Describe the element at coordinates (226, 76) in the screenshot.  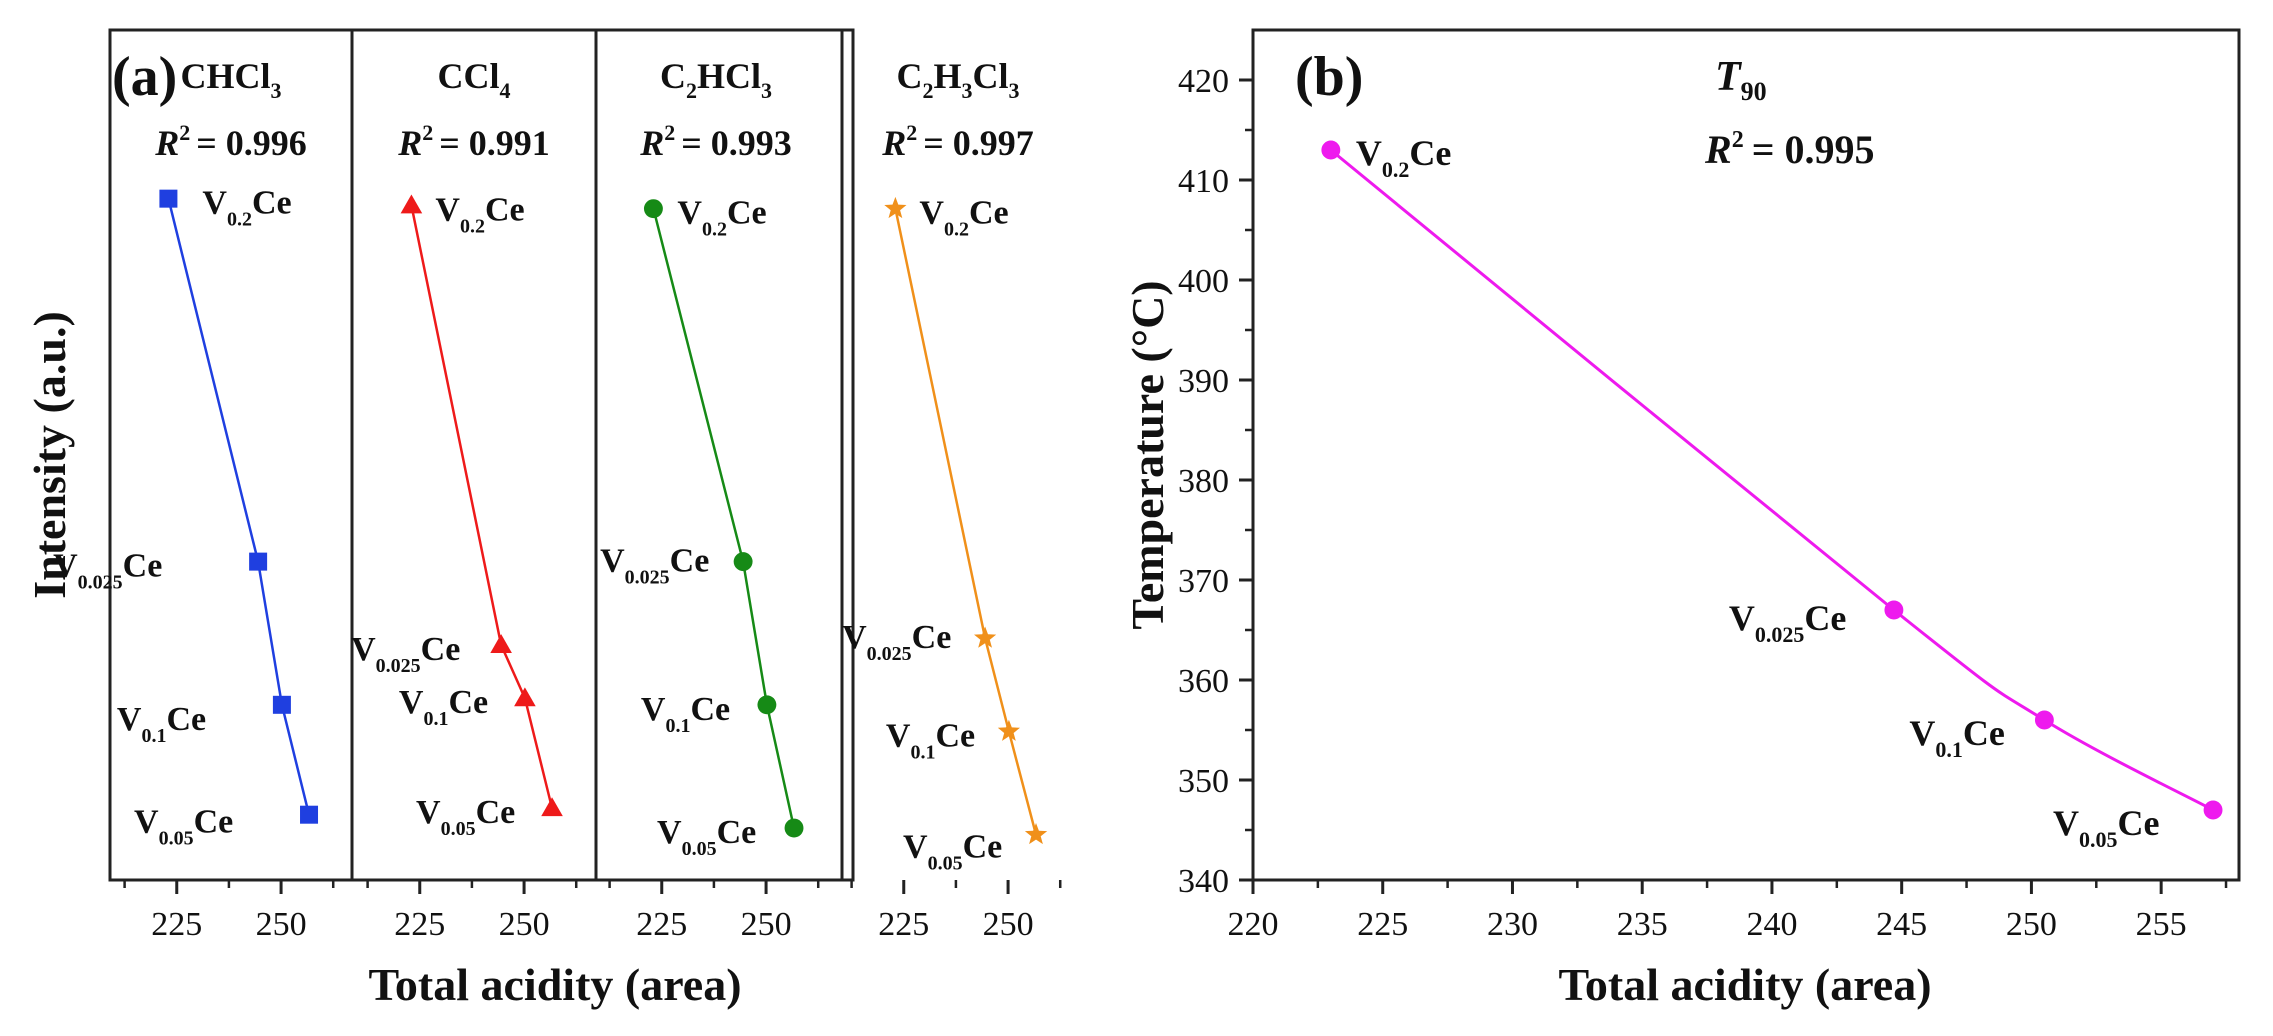
I see `subplot-title-main: CHCl` at that location.